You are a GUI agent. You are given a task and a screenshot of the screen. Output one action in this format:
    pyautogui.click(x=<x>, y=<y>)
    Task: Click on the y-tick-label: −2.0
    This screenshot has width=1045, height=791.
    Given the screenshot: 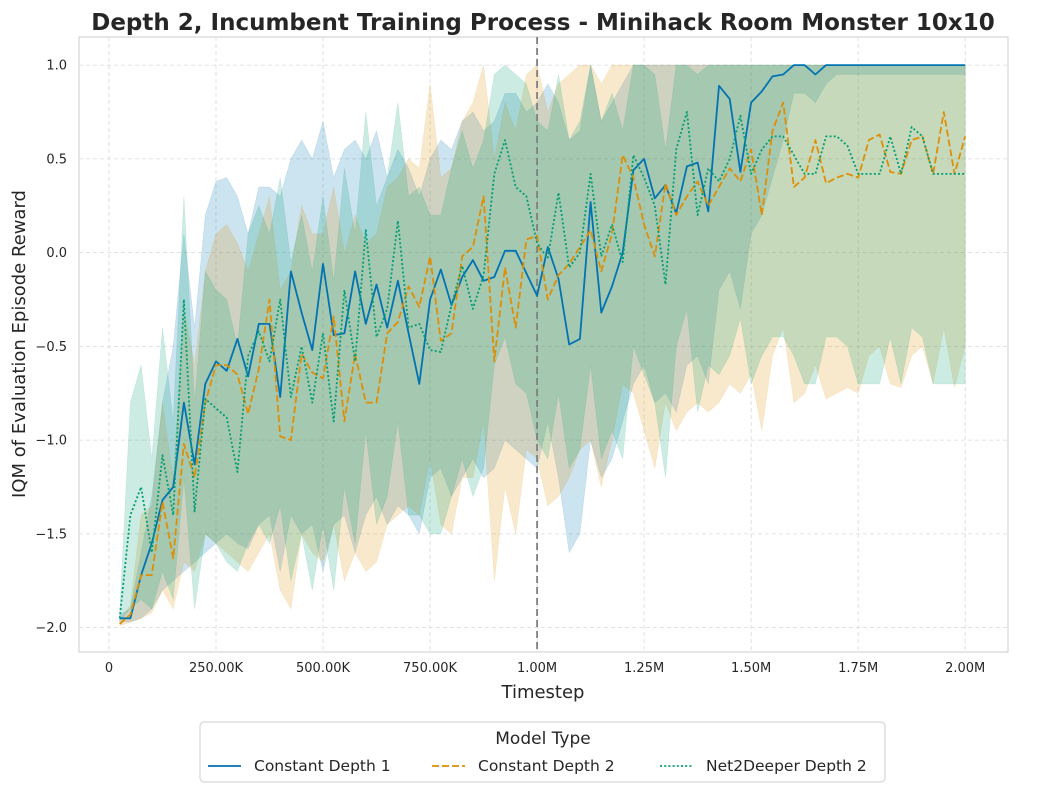 What is the action you would take?
    pyautogui.click(x=51, y=628)
    